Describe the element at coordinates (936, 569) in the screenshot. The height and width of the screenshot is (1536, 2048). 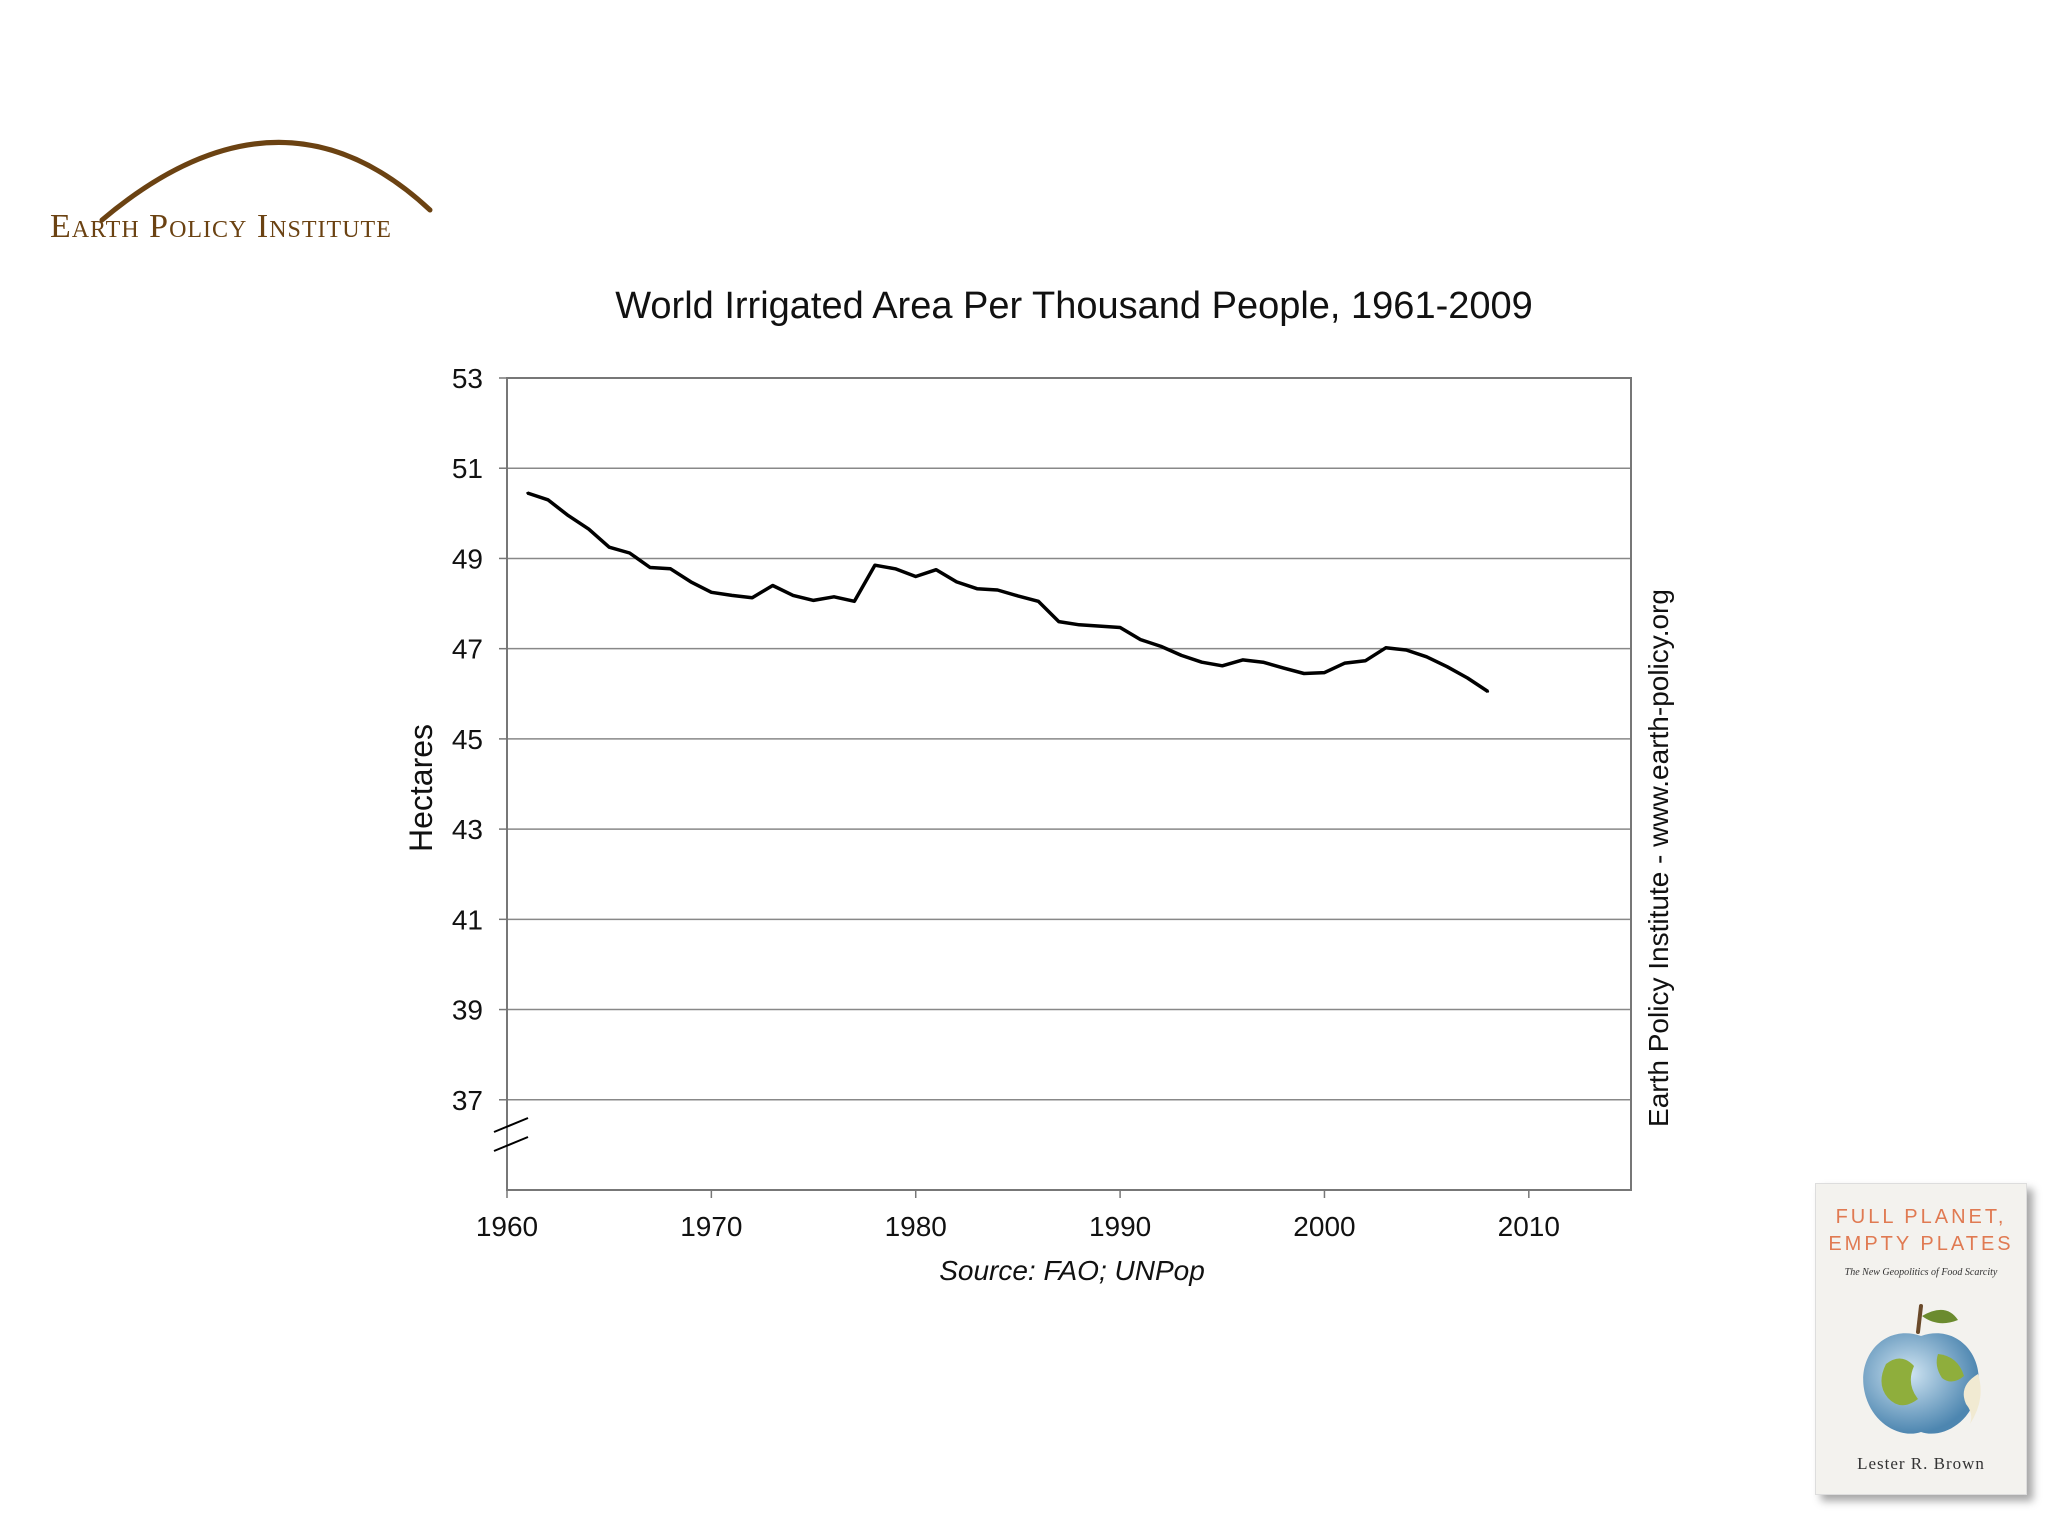
I see `data-point-1981` at that location.